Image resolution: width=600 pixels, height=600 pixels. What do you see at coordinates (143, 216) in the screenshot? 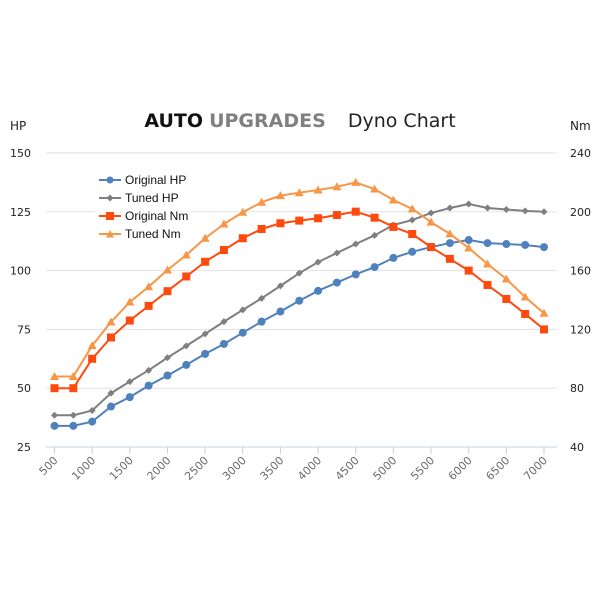
I see `legend-item-original-nm: Original Nm` at bounding box center [143, 216].